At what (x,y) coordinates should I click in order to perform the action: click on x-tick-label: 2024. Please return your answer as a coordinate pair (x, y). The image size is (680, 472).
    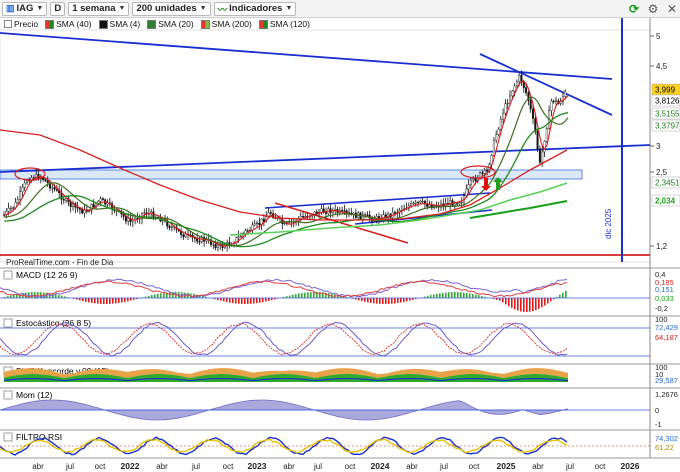
    Looking at the image, I should click on (380, 466).